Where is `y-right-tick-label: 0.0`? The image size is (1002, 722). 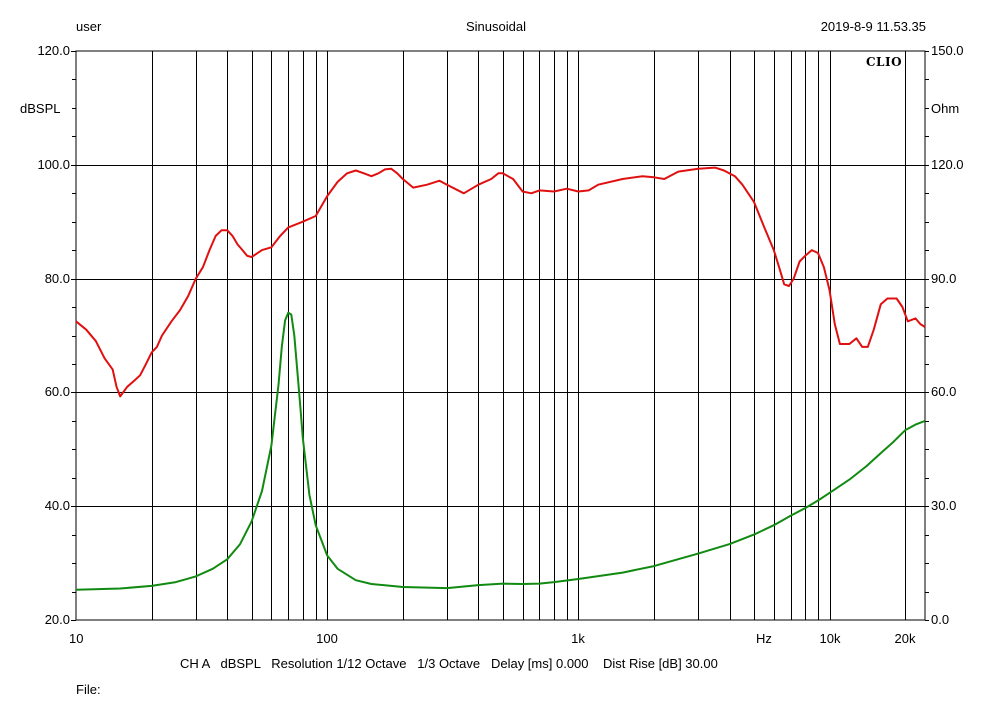 y-right-tick-label: 0.0 is located at coordinates (940, 619).